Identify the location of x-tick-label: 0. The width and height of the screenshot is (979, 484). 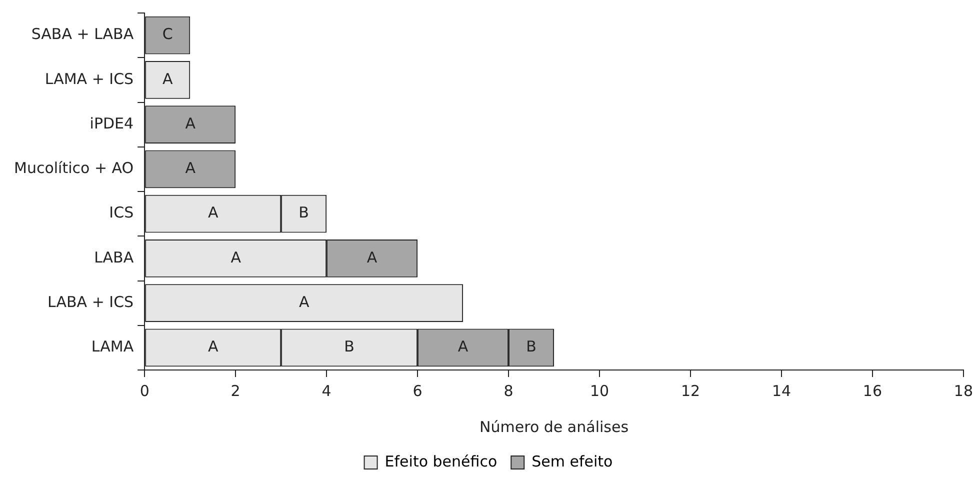
(145, 391).